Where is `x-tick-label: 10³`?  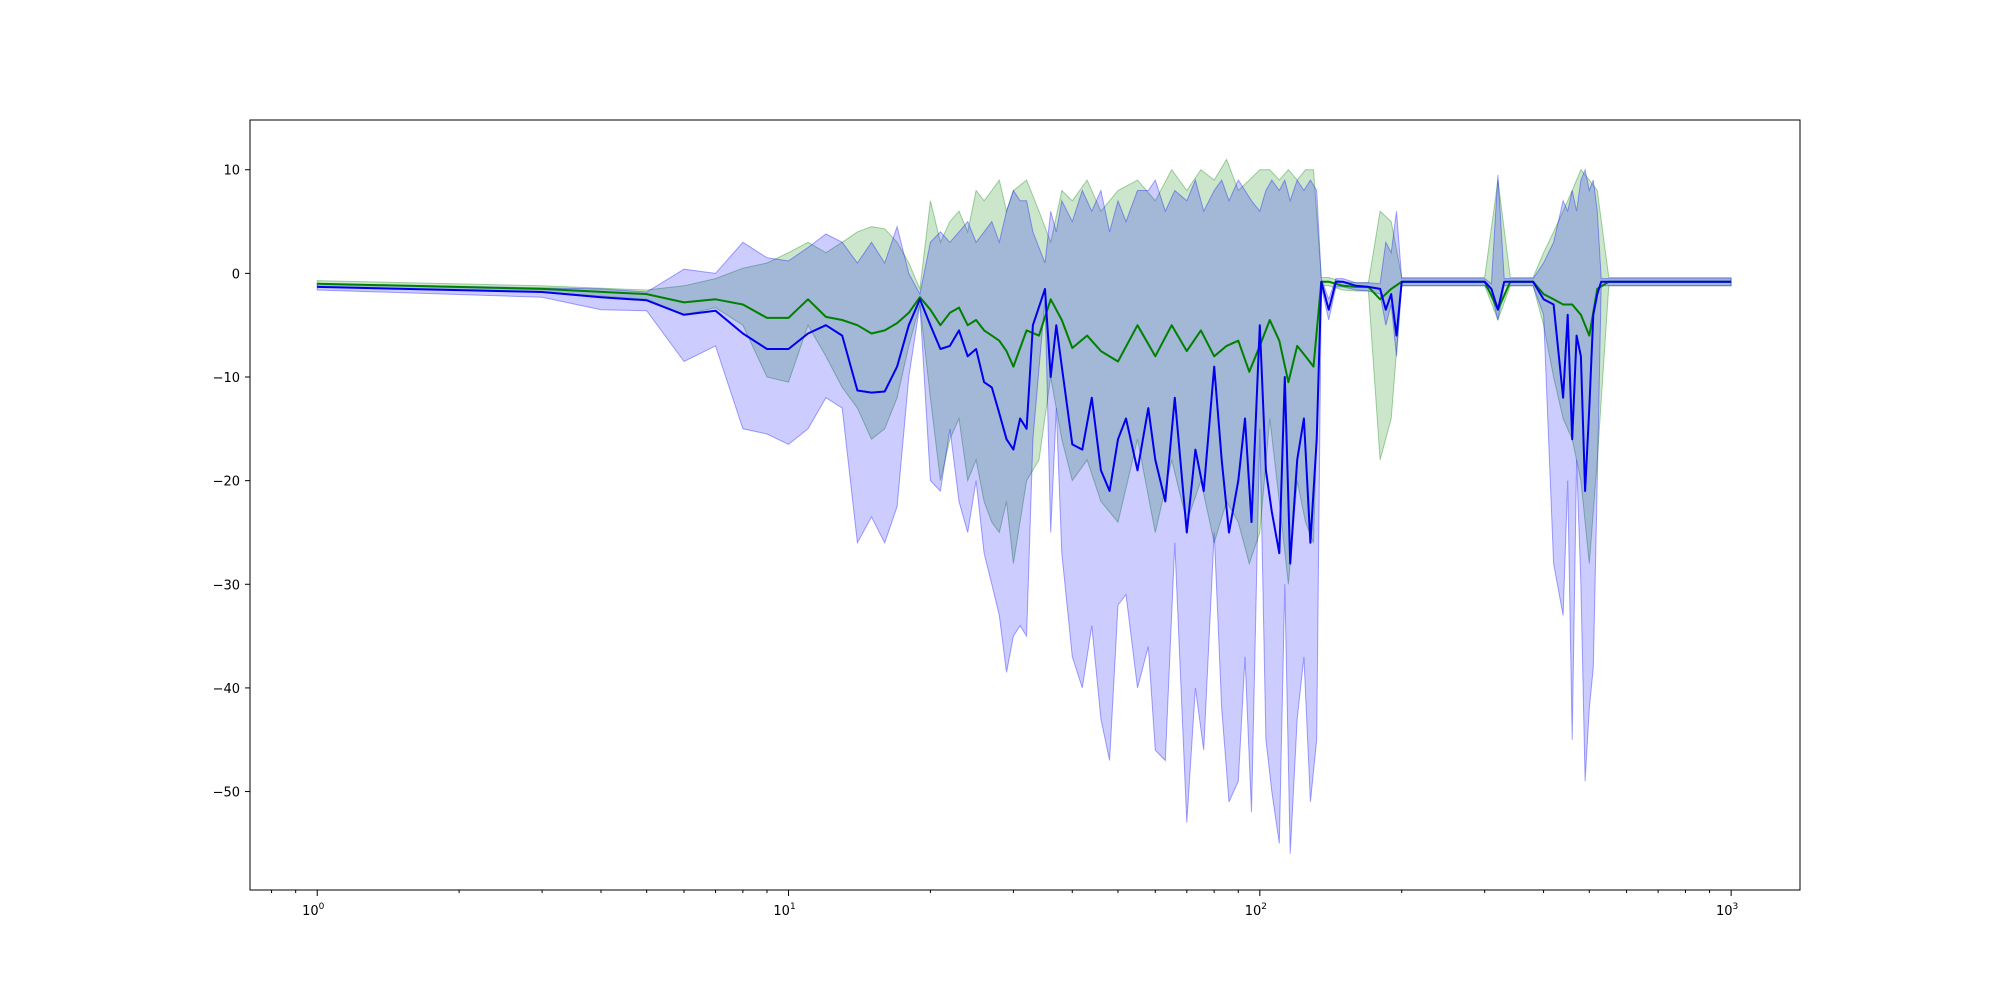
x-tick-label: 10³ is located at coordinates (1727, 910).